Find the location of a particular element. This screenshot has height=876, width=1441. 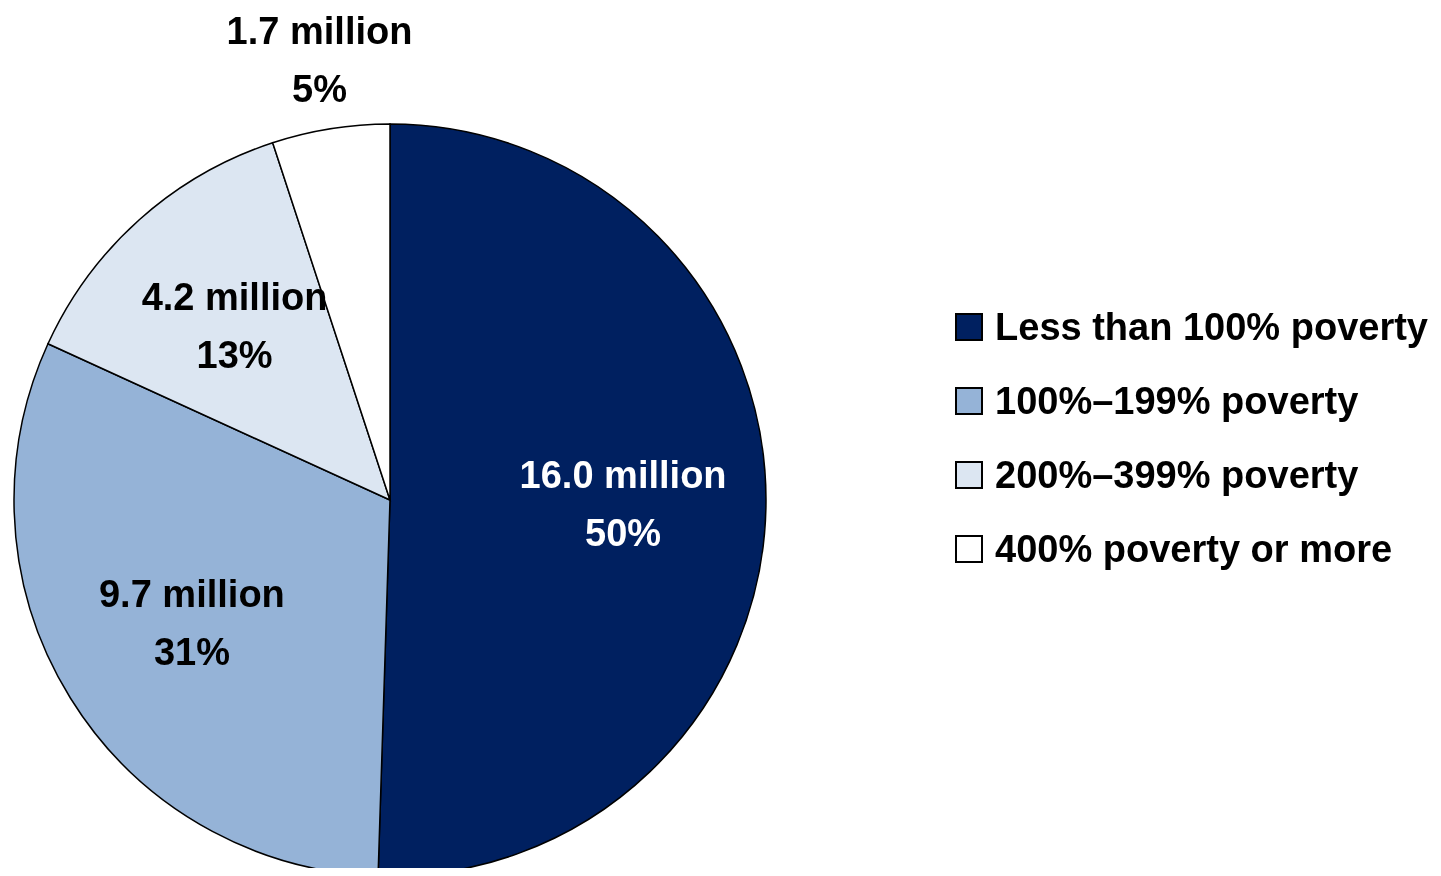

legend-label: 200%–399% poverty is located at coordinates (1177, 475).